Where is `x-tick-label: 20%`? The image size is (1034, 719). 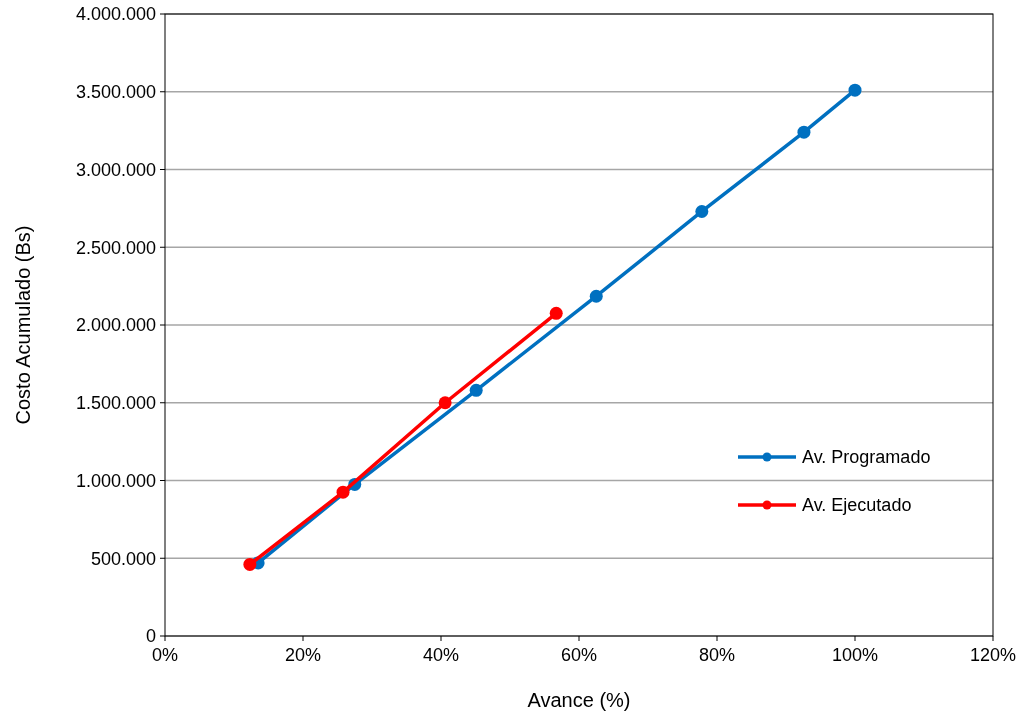
x-tick-label: 20% is located at coordinates (303, 655).